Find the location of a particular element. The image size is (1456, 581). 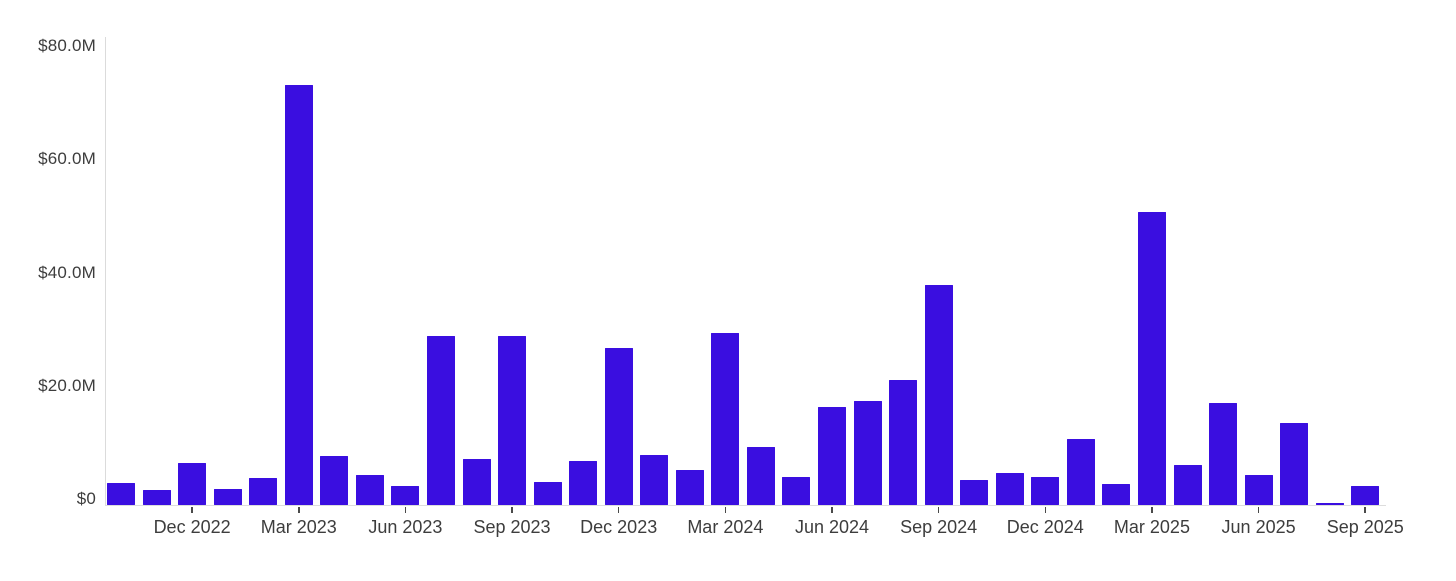

x-axis-label: Dec 2023 is located at coordinates (619, 527).